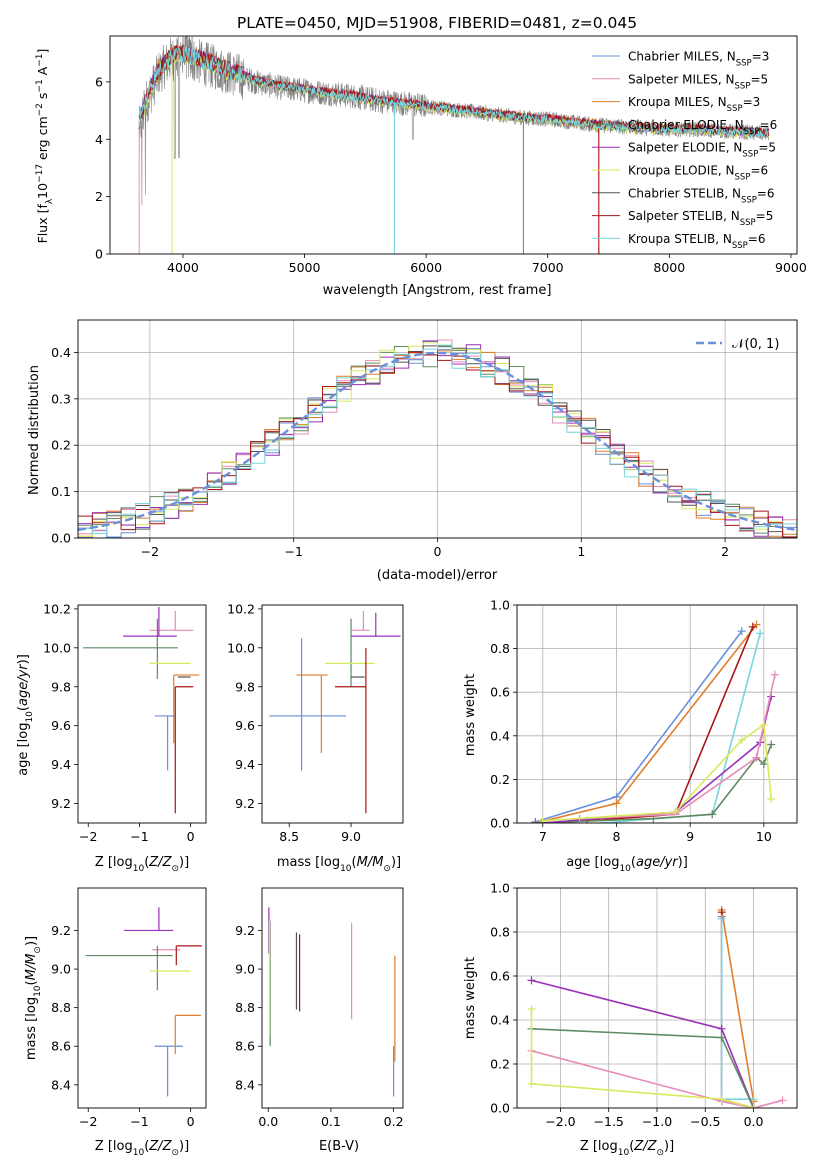  I want to click on extinction-xlabel: E(B-V), so click(339, 1146).